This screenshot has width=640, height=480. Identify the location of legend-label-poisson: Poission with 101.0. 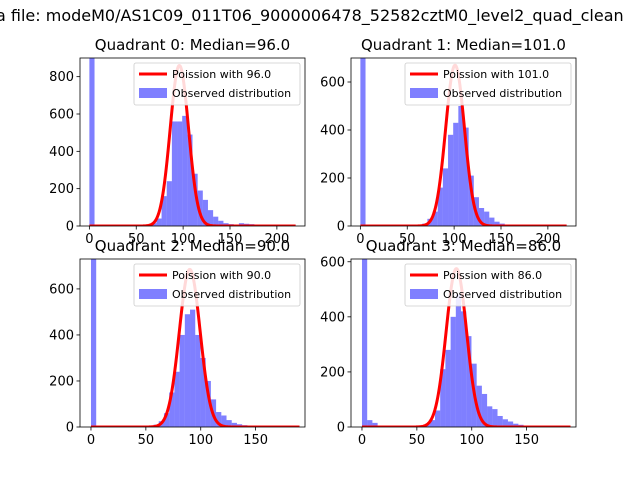
(496, 74).